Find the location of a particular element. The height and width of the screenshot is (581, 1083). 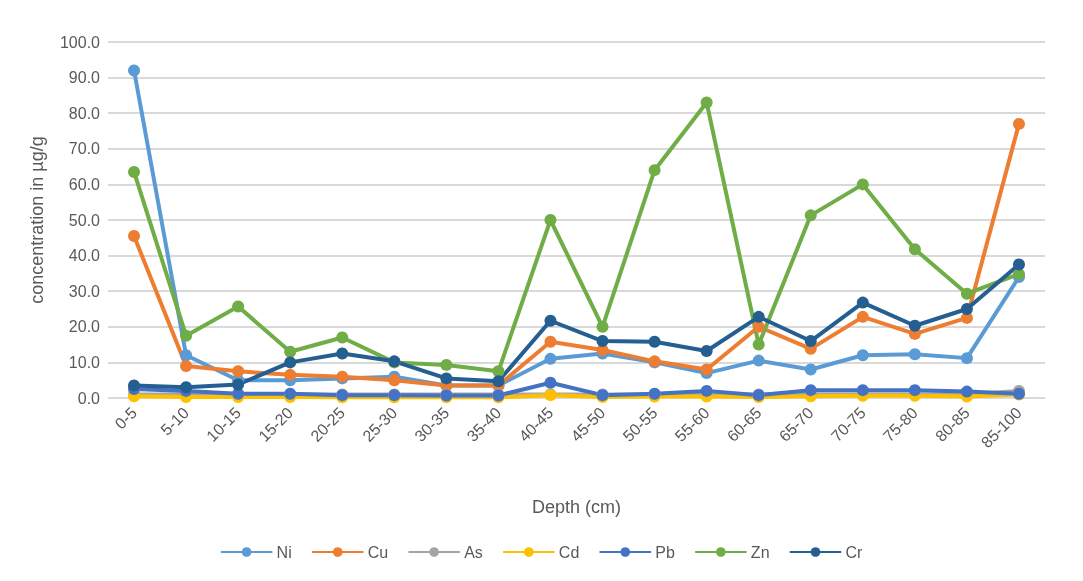

y-tick-label: 70.0 is located at coordinates (84, 149).